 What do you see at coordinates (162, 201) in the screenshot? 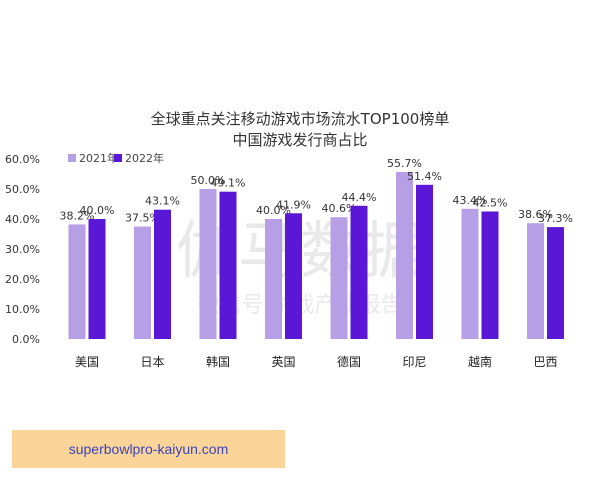
I see `data-label: 43.1%` at bounding box center [162, 201].